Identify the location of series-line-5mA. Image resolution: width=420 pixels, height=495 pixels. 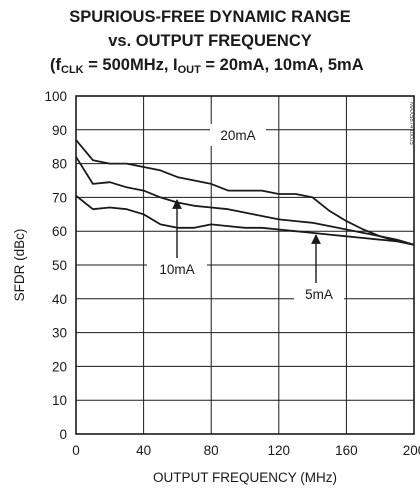
(245, 220).